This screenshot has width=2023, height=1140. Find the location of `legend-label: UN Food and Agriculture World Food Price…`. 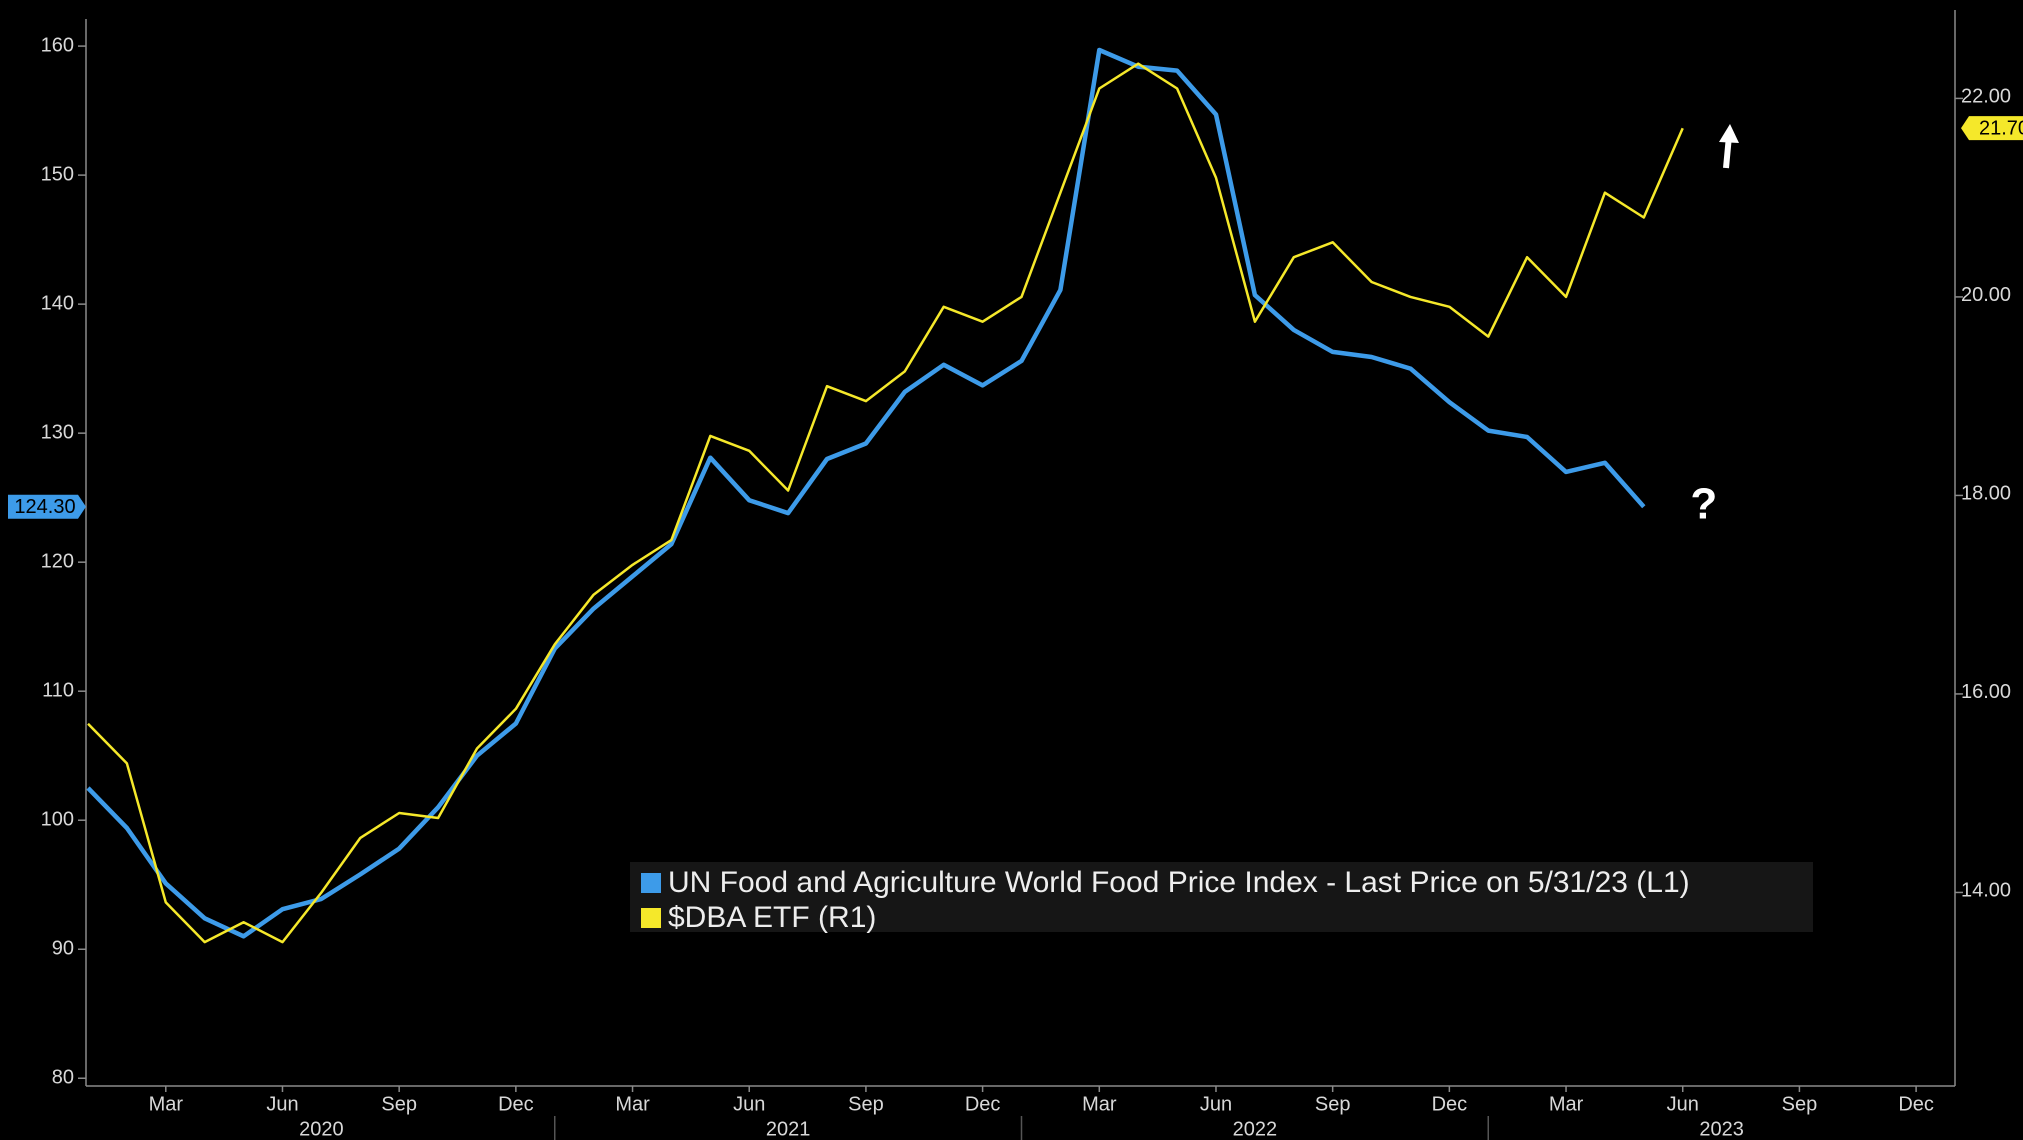

legend-label: UN Food and Agriculture World Food Price… is located at coordinates (1179, 882).